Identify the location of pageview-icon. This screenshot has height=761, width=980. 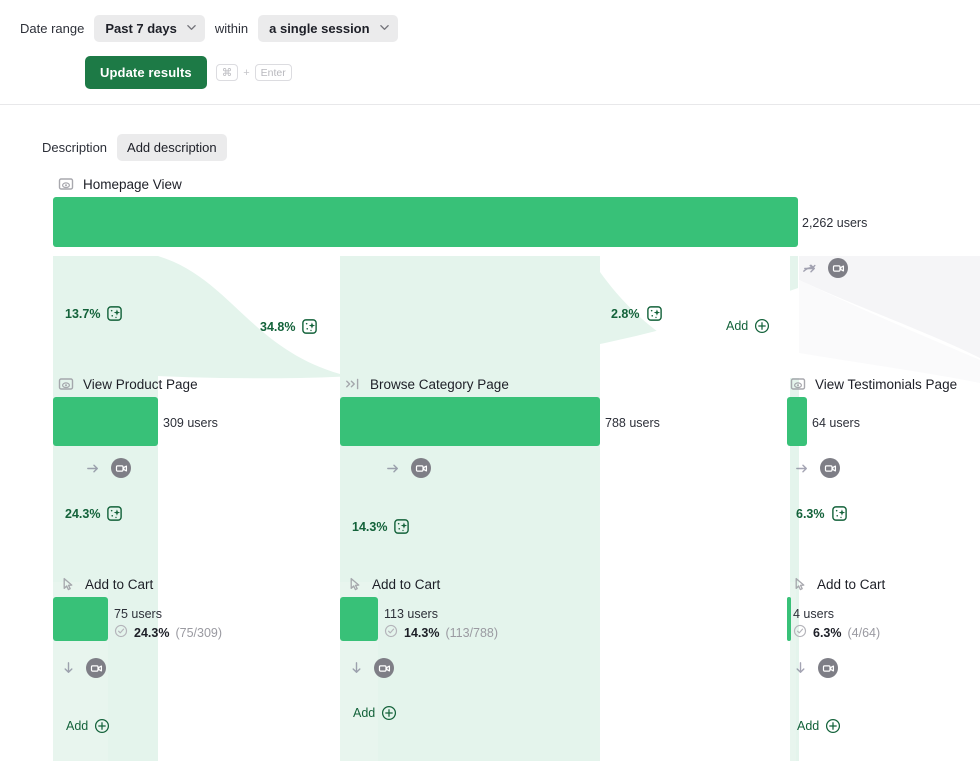
(798, 384).